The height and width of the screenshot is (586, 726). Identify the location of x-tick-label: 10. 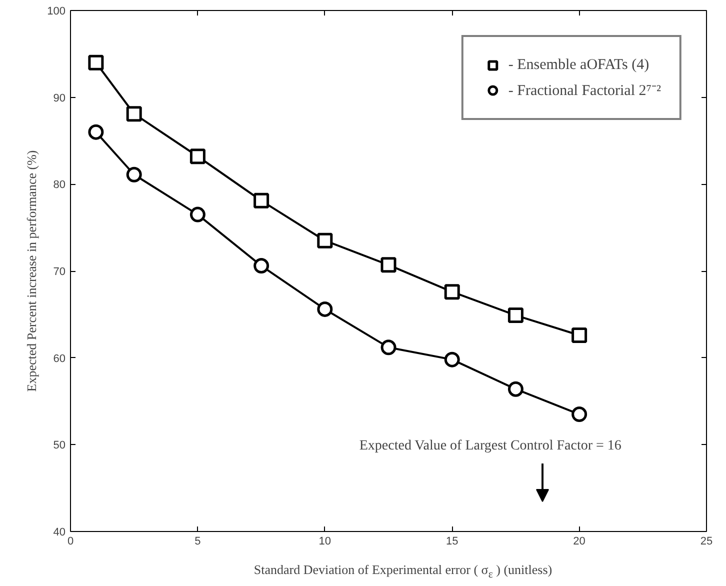
(325, 542).